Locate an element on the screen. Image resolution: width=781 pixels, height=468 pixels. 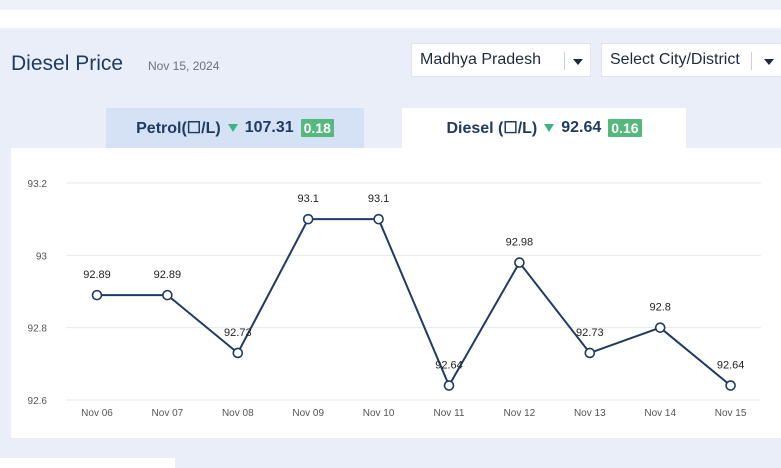
tab-petrol-change-badge: 0.18 is located at coordinates (317, 128).